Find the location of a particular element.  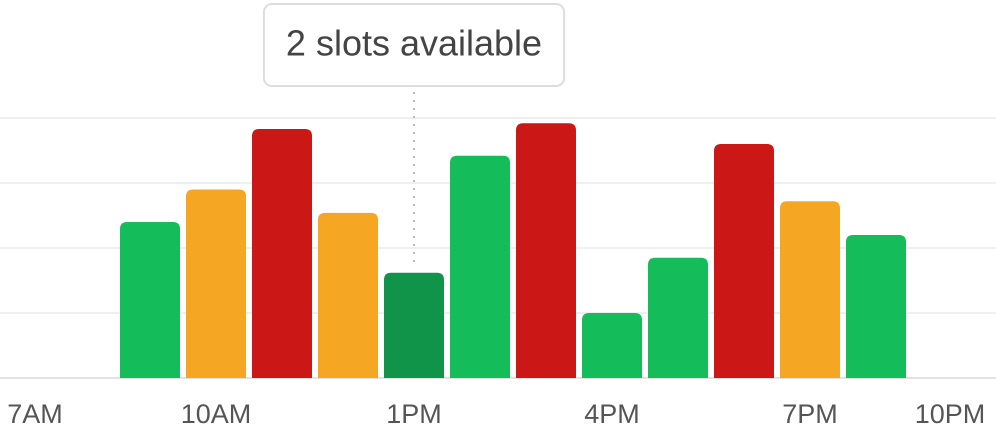

x-tick-label: 10PM is located at coordinates (950, 414).